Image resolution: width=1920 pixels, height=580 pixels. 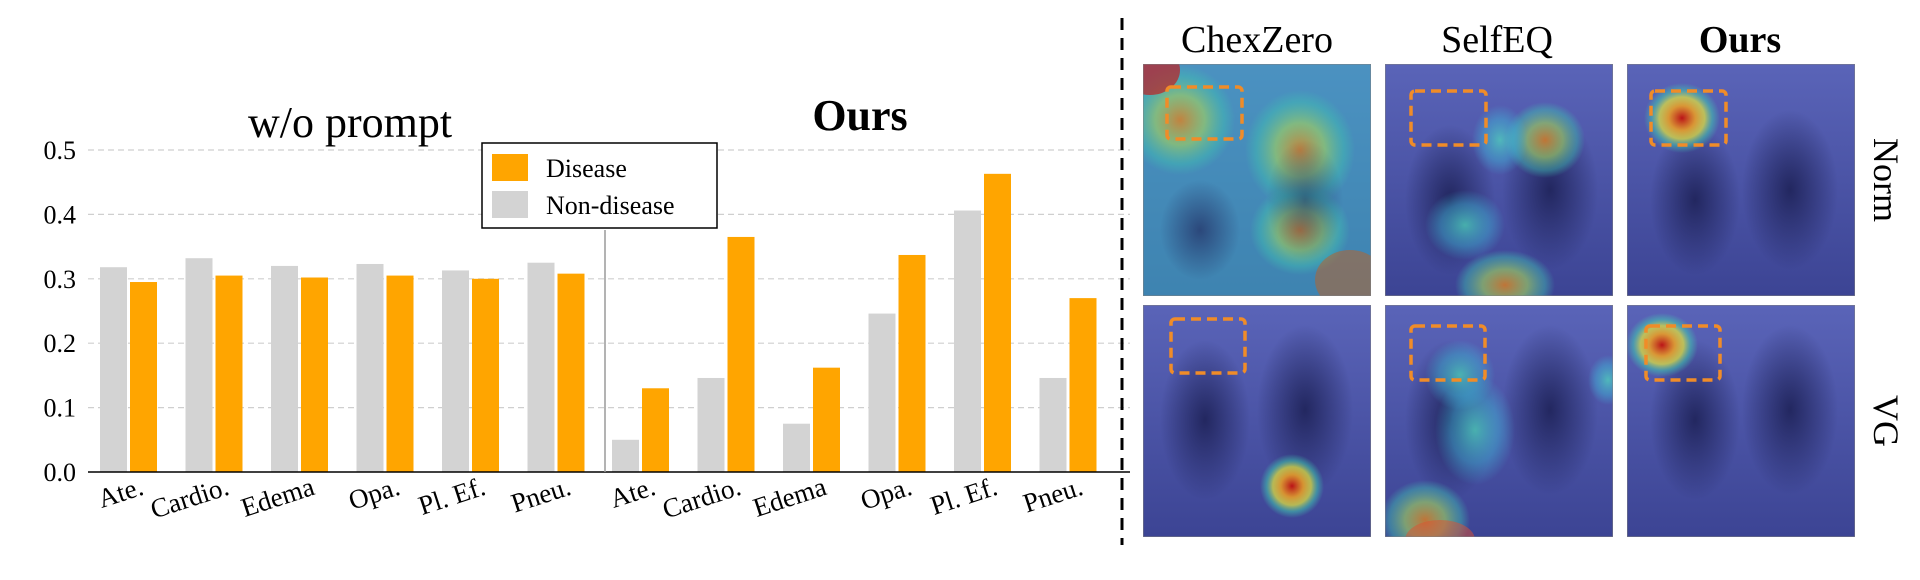 I want to click on row-label-vg: VG, so click(x=1886, y=421).